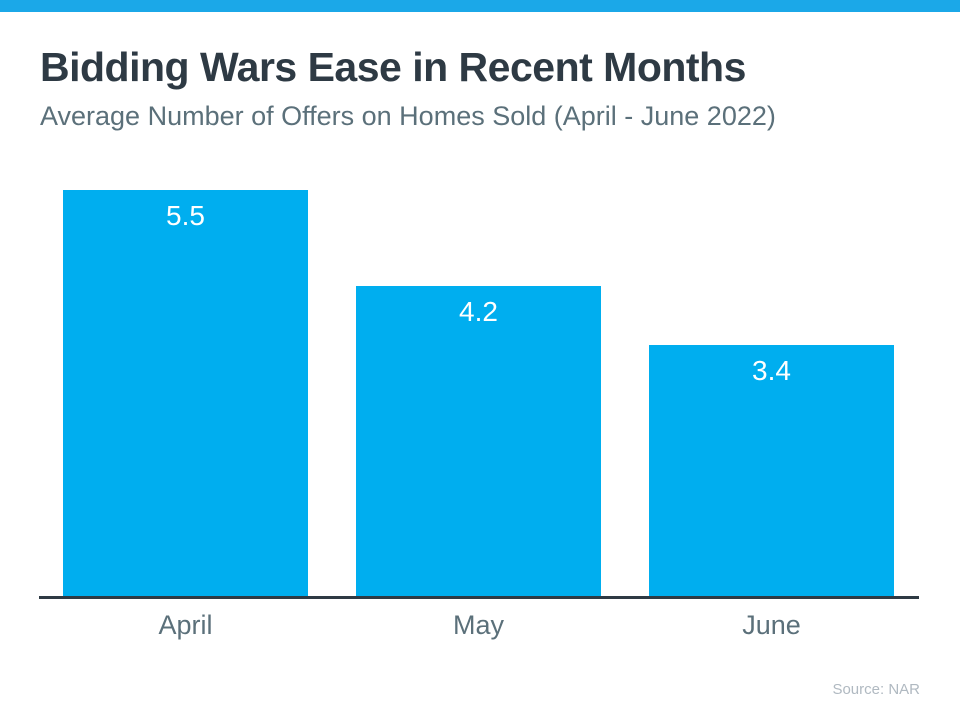  I want to click on chart-title: Bidding Wars Ease in Recent Months, so click(393, 67).